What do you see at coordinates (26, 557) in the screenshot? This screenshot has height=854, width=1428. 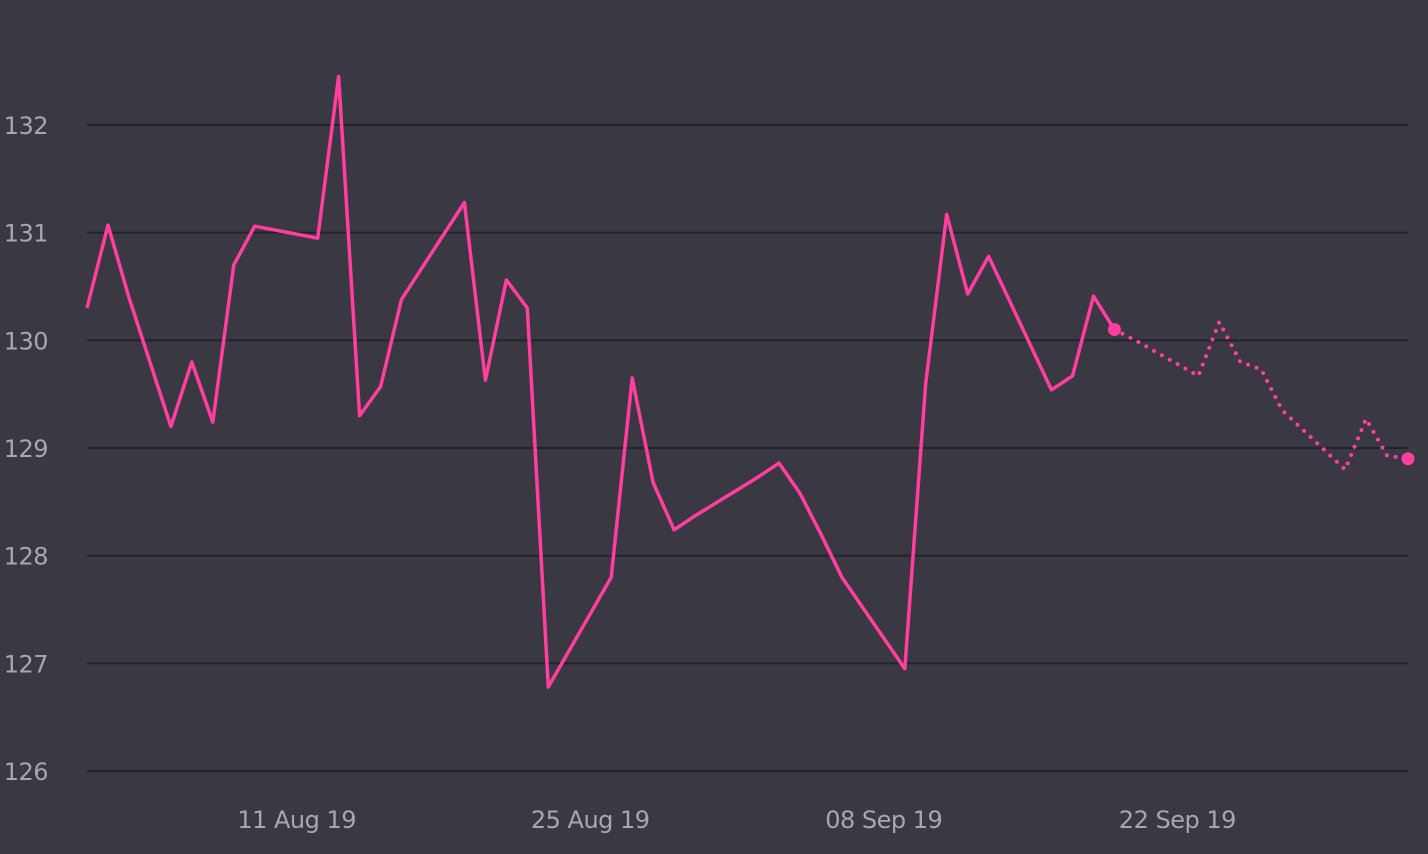 I see `y-tick-label-128: 128` at bounding box center [26, 557].